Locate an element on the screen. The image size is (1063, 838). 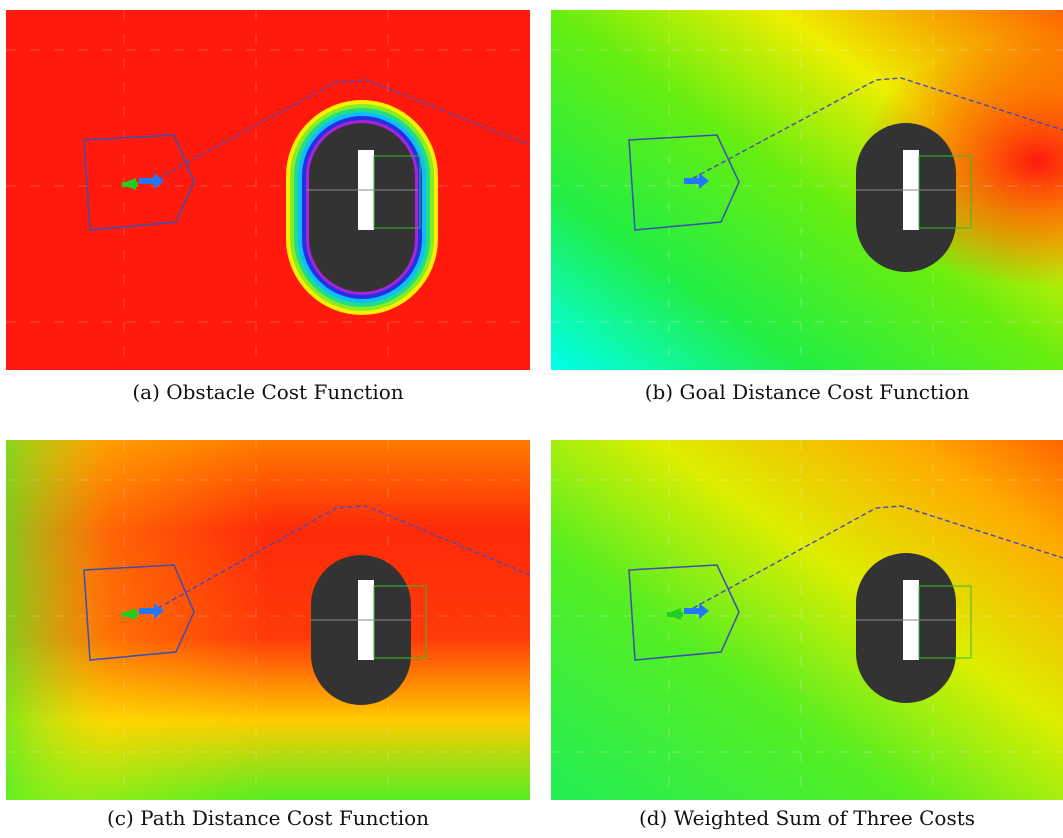
panel-caption: (a) Obstacle Cost Function is located at coordinates (268, 392).